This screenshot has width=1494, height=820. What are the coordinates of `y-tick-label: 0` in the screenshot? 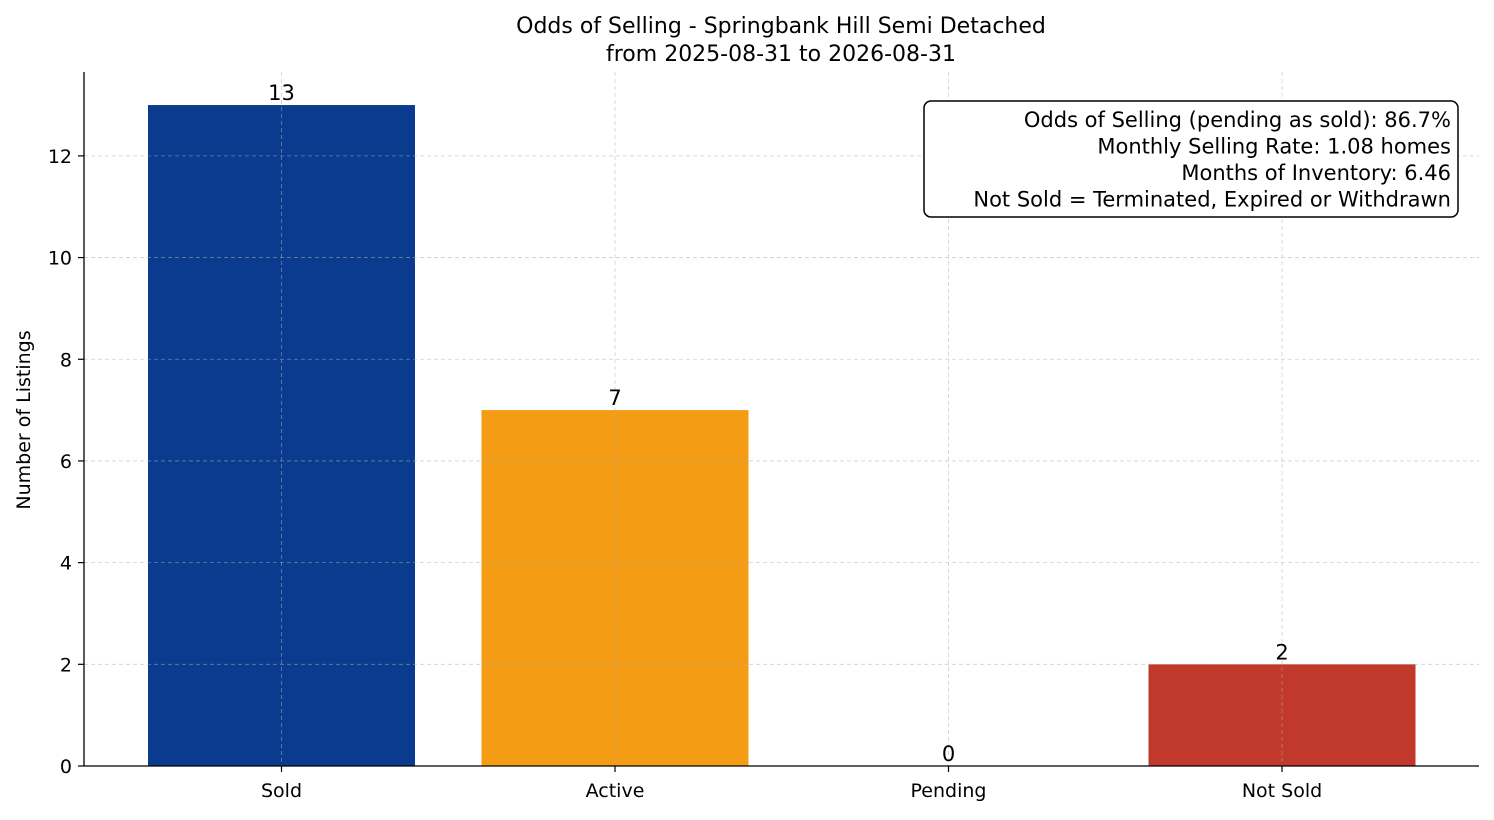 It's located at (66, 767).